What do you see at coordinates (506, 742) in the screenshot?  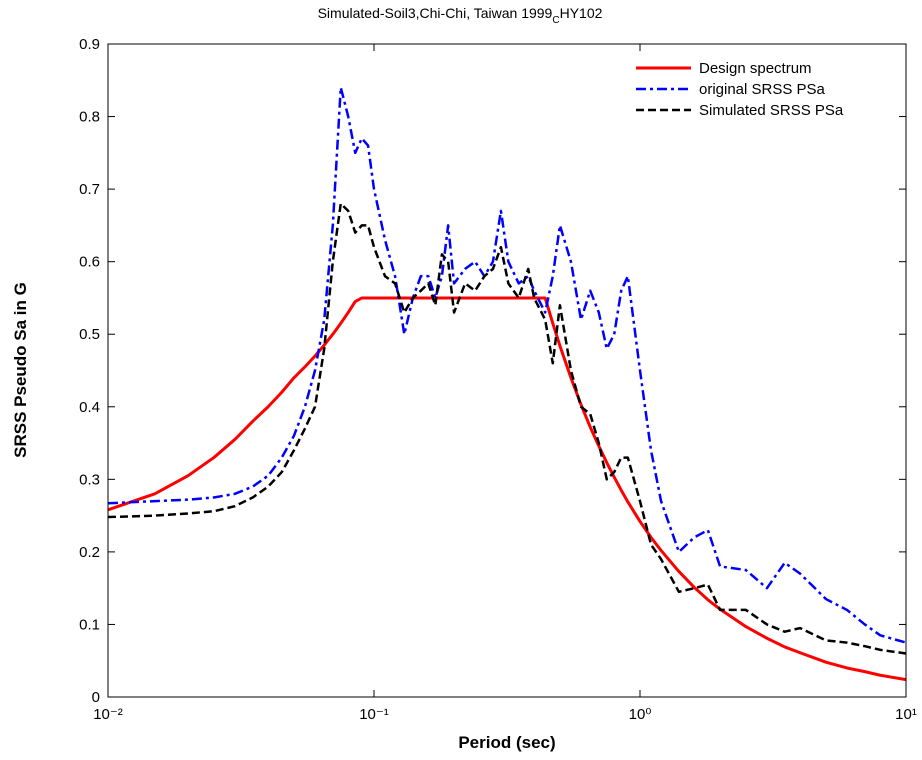 I see `x-axis-label: Period (sec)` at bounding box center [506, 742].